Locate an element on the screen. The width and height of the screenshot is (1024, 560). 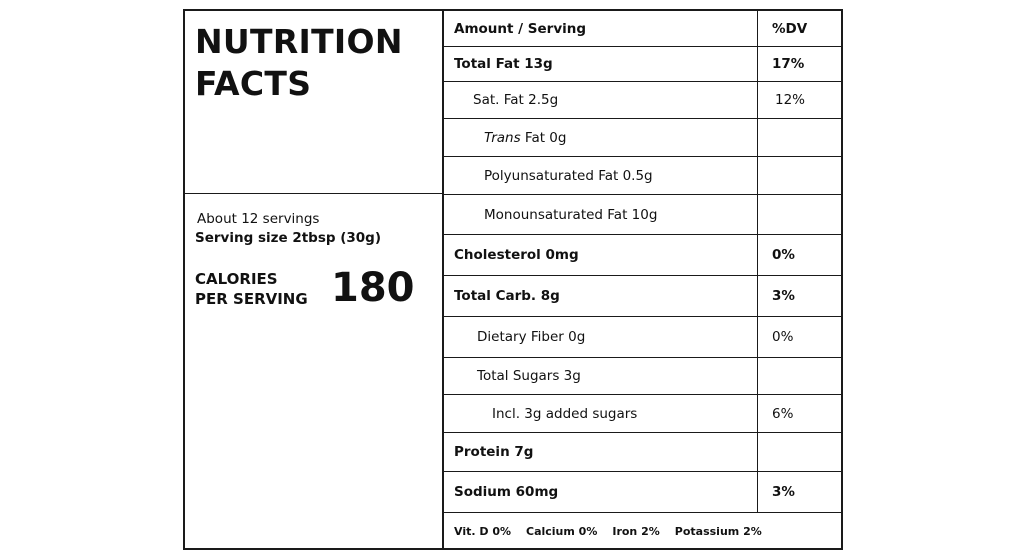
table-row-added-sugars: Incl. 3g added sugars 6% is located at coordinates (643, 414).